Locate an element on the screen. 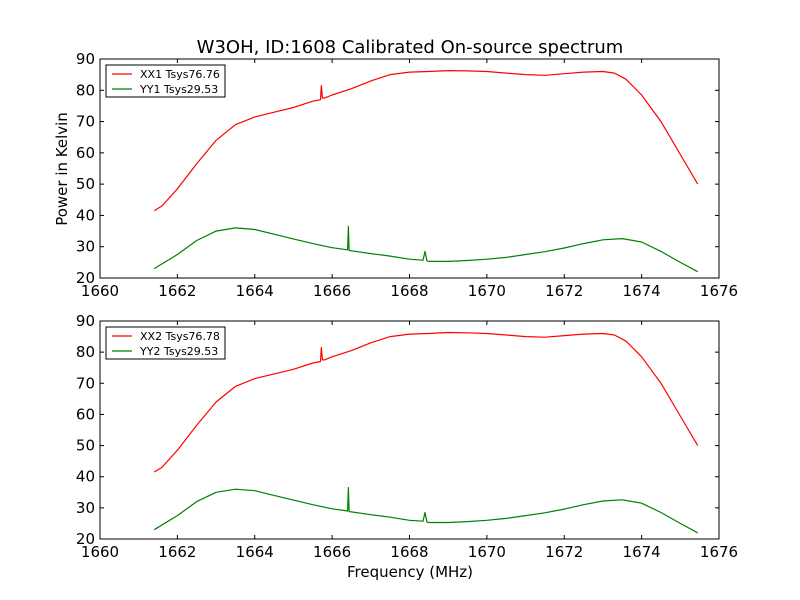  legend-label-2: YY1 Tsys29.53 is located at coordinates (178, 89).